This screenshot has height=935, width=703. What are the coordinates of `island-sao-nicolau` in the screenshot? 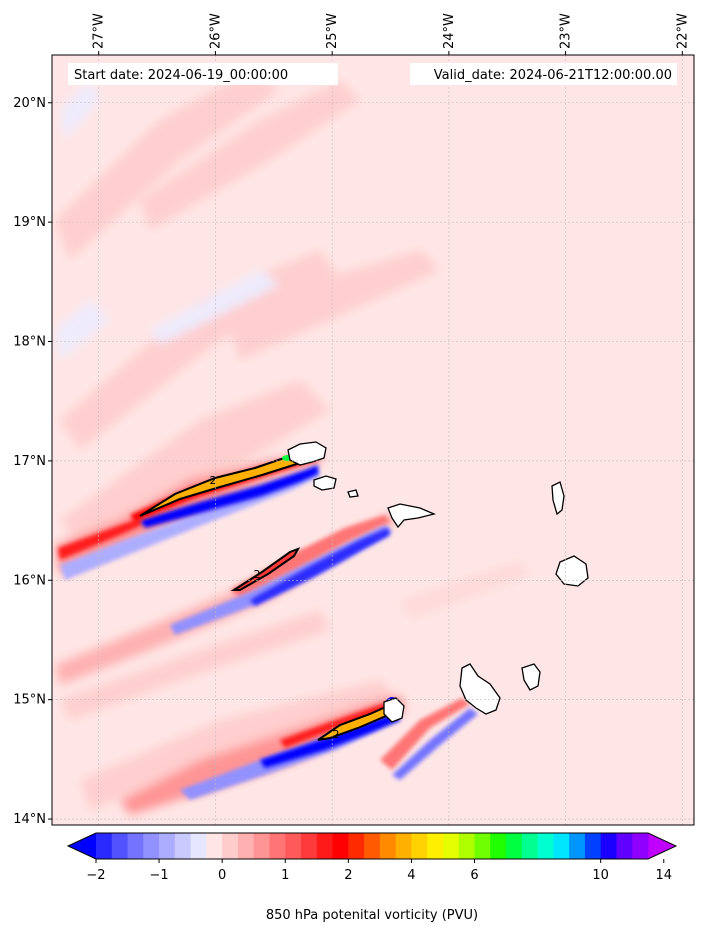 It's located at (412, 516).